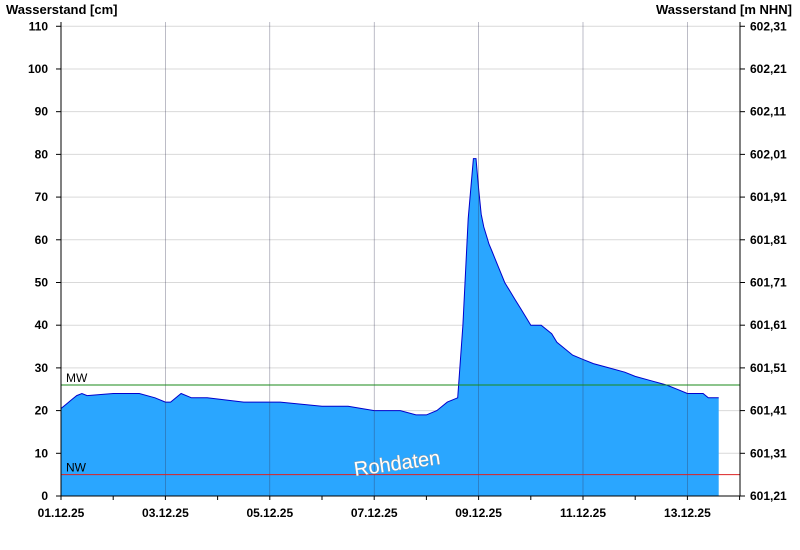 The height and width of the screenshot is (550, 800). Describe the element at coordinates (768, 240) in the screenshot. I see `y-tick-label-right: 601,81` at that location.